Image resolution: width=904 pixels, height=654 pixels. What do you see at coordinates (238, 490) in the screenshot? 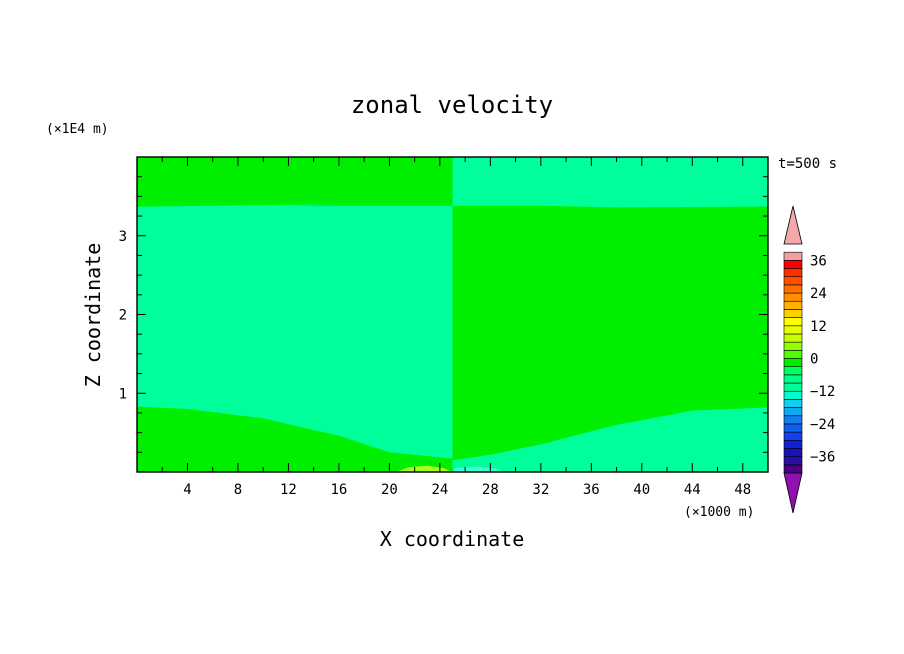
I see `x-tick-label: 8` at bounding box center [238, 490].